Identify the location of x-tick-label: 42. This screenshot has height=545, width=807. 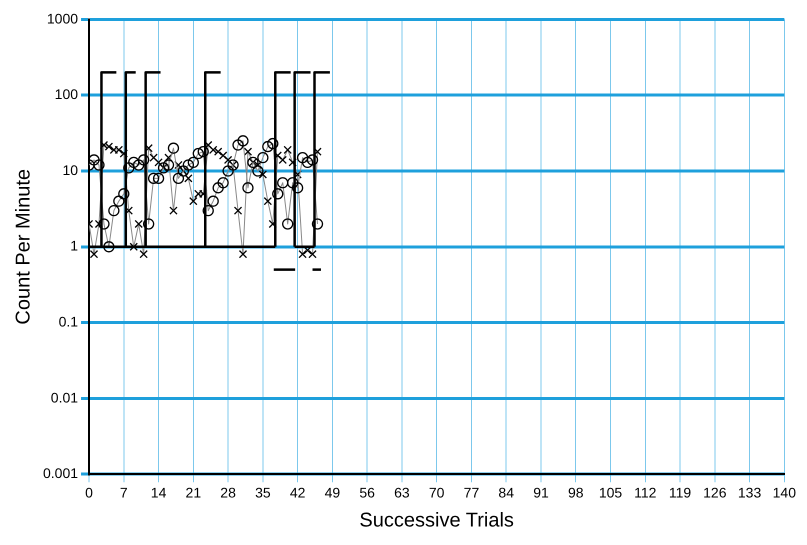
(298, 492).